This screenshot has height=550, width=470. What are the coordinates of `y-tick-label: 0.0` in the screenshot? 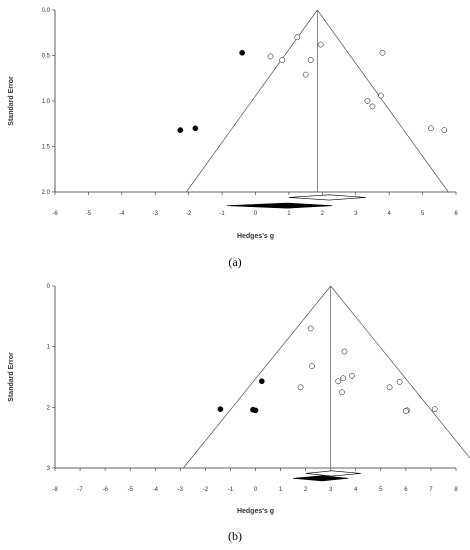 It's located at (46, 11).